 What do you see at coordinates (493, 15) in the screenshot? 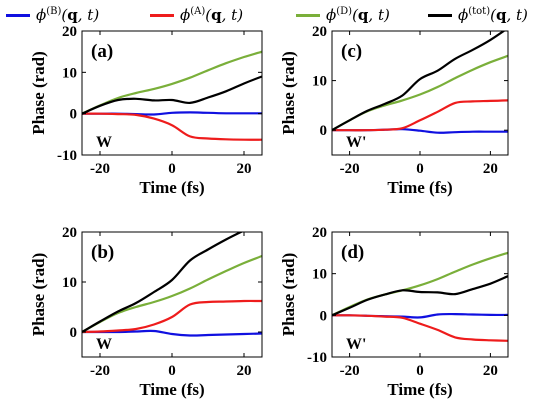
I see `legend-label-tot: ϕ(tot)(q, t)` at bounding box center [493, 15].